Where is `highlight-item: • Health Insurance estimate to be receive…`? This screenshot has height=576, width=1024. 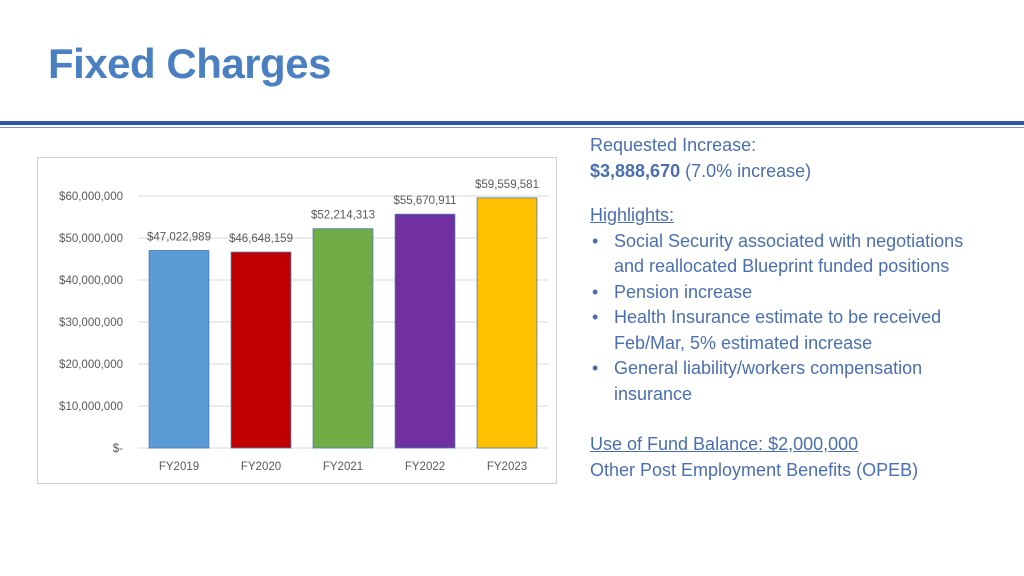 highlight-item: • Health Insurance estimate to be receive… is located at coordinates (805, 318).